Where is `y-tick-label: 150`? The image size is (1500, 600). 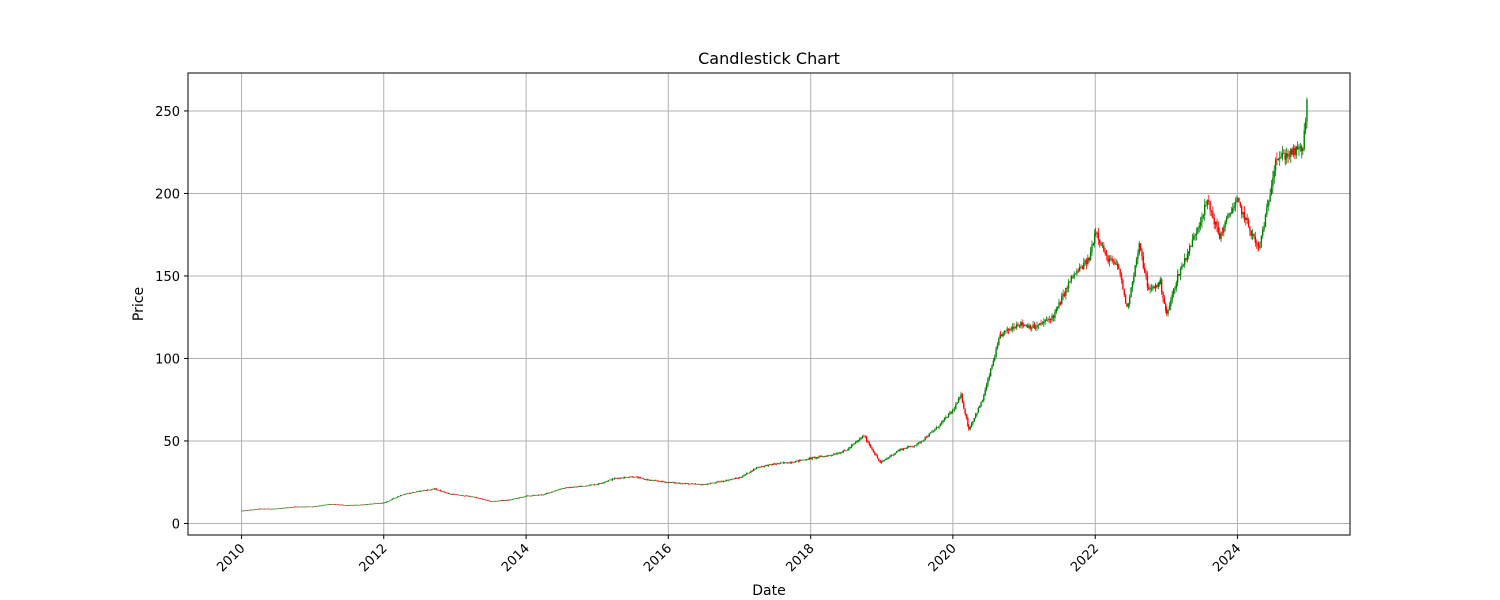
y-tick-label: 150 is located at coordinates (167, 277).